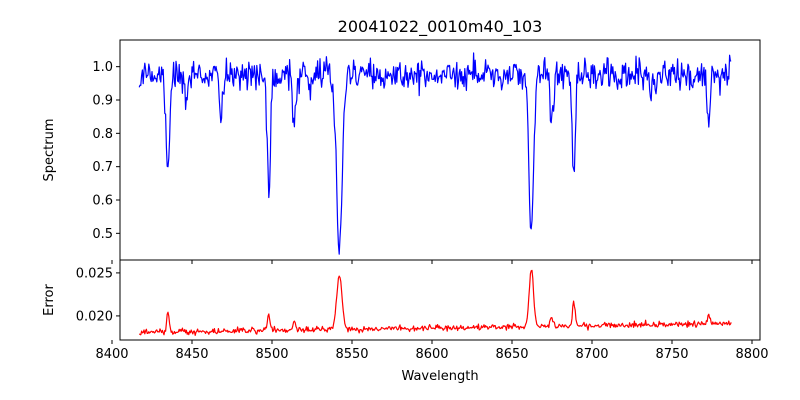 The height and width of the screenshot is (400, 800). I want to click on chart-title: 20041022_0010m40_103, so click(440, 27).